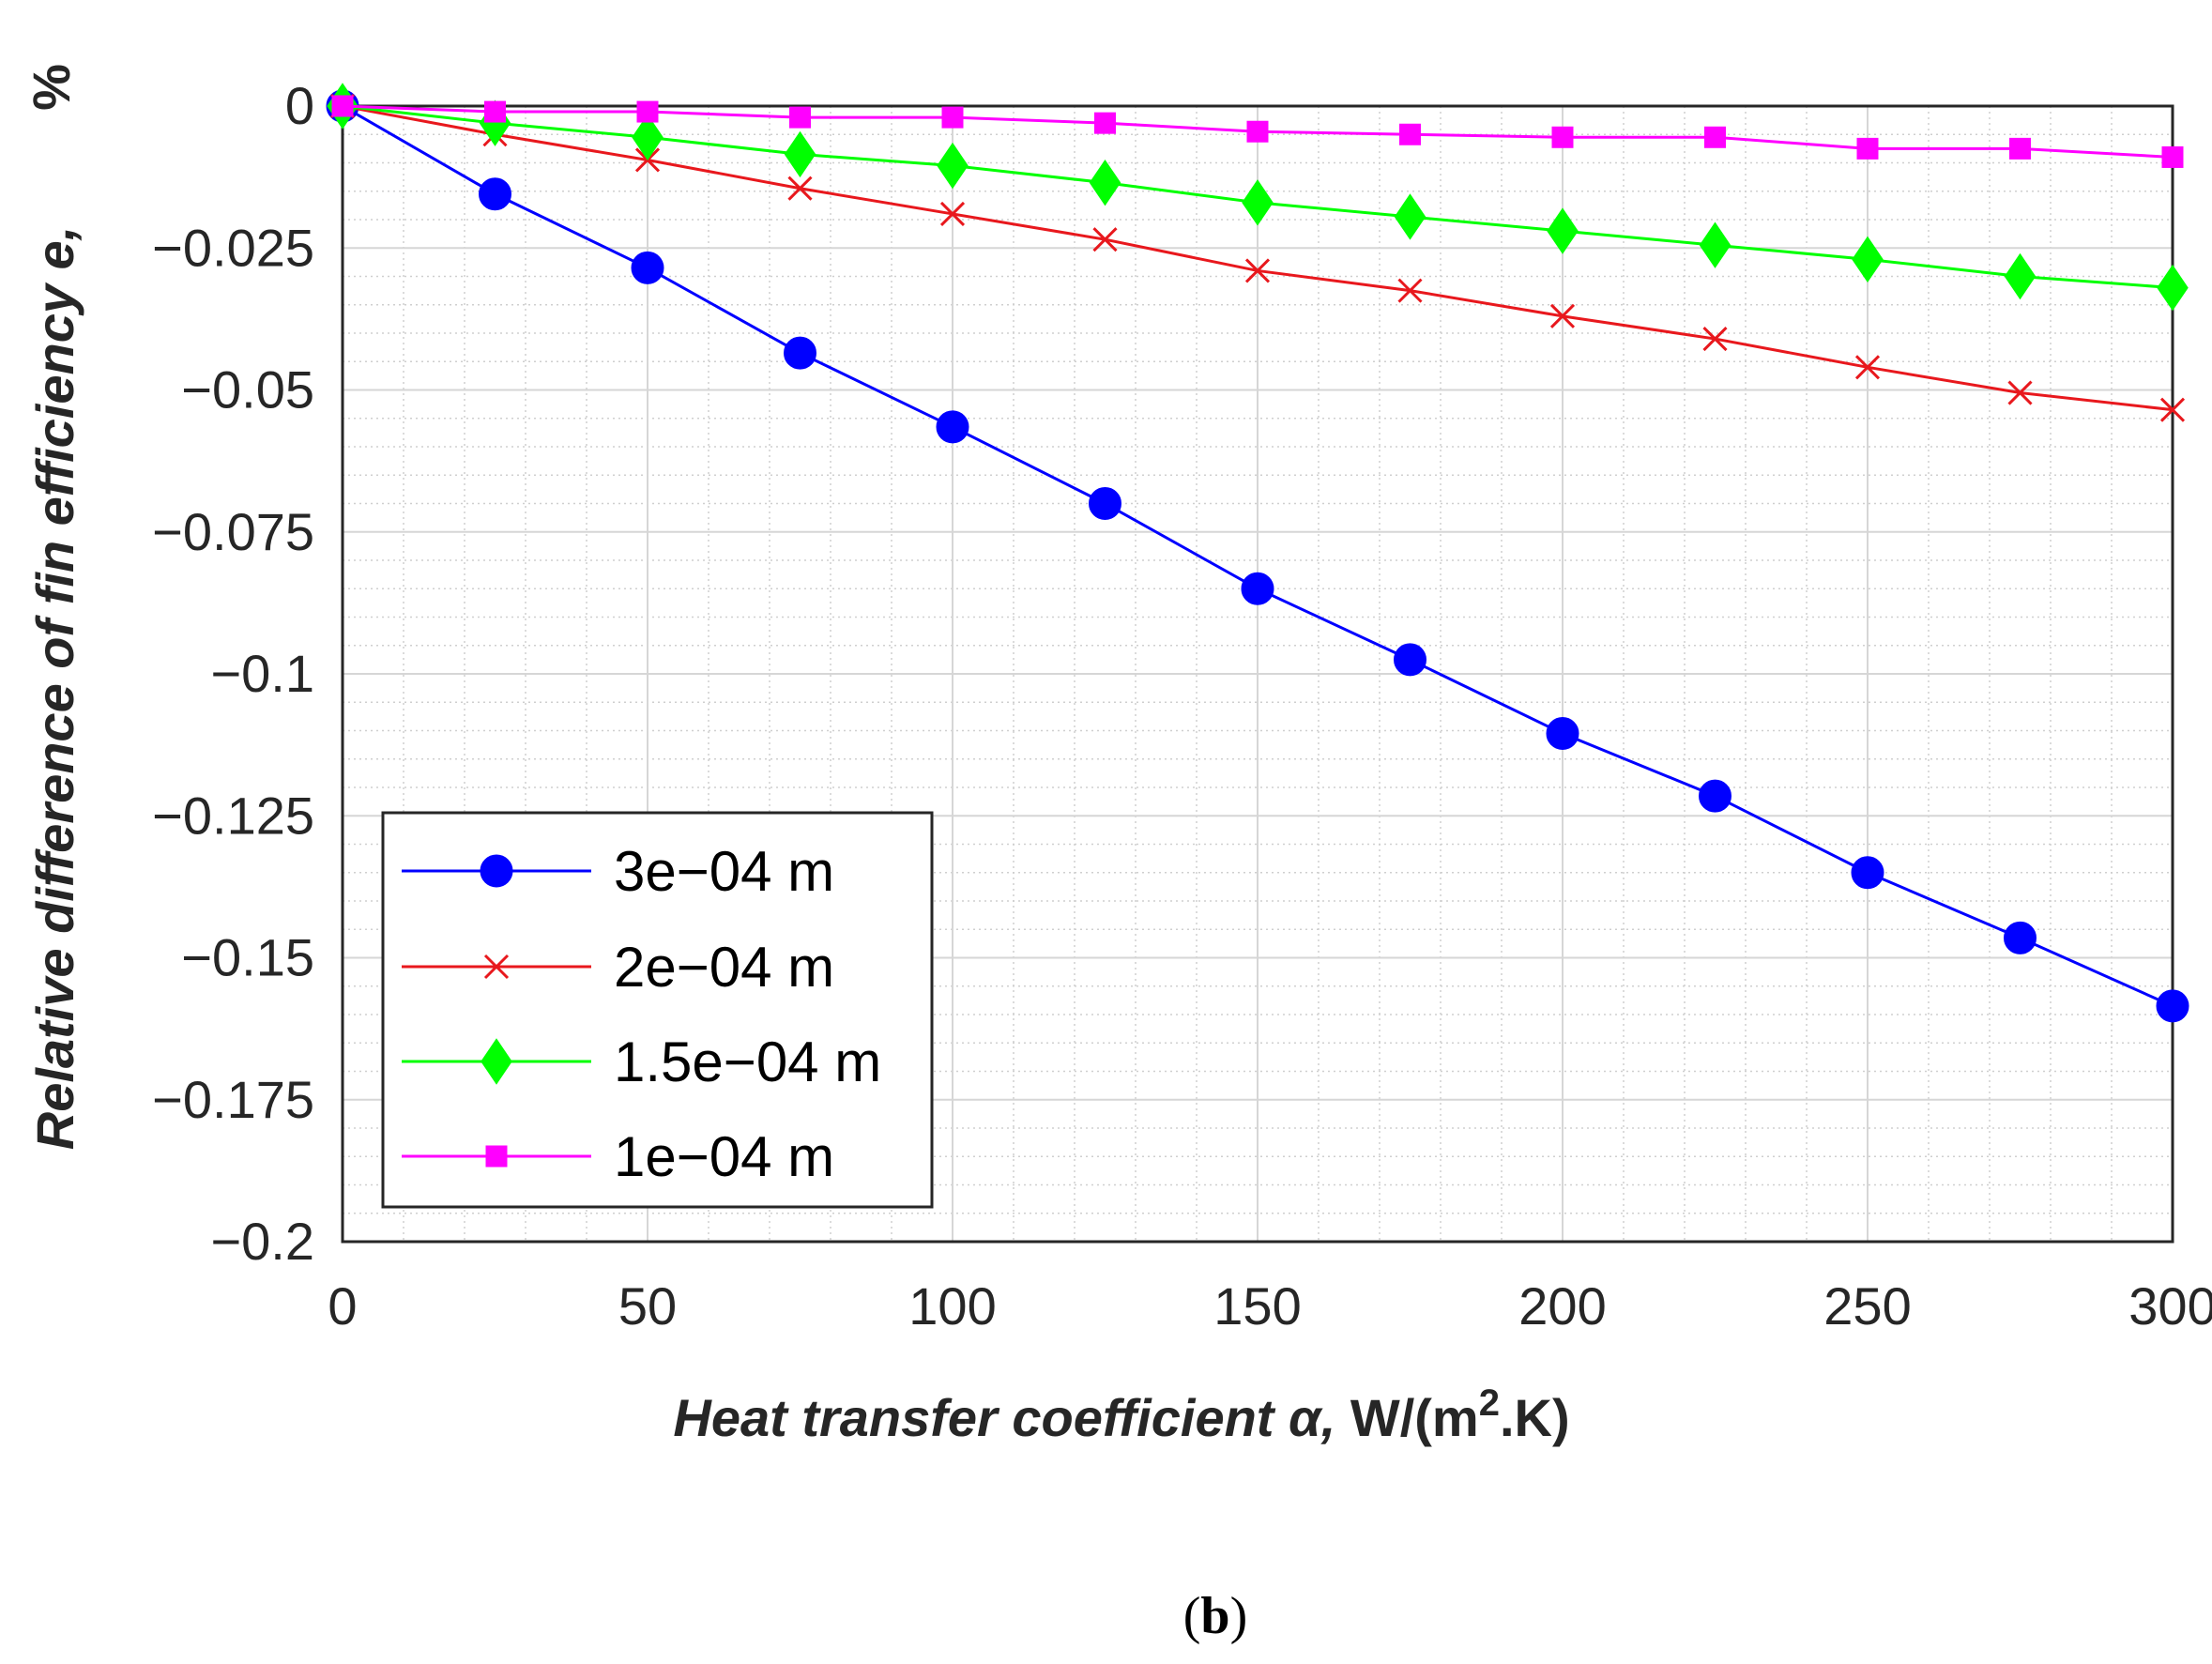 This screenshot has width=2212, height=1664. I want to click on x-tick-label: 150, so click(1257, 1306).